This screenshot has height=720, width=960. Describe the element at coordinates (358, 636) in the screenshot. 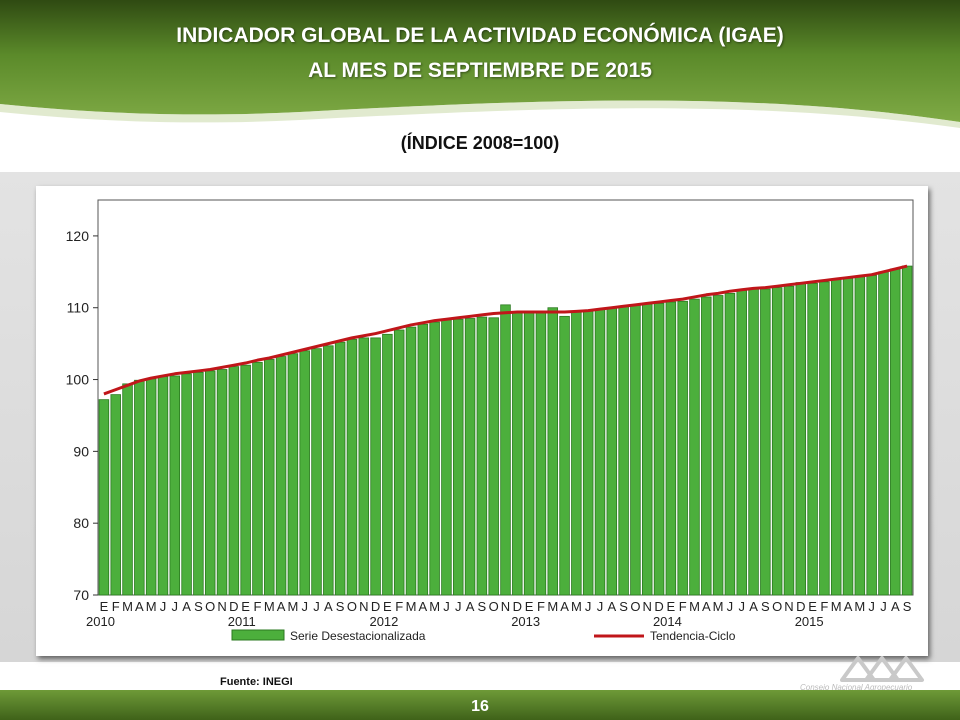

I see `legend-label-bars: Serie Desestacionalizada` at that location.